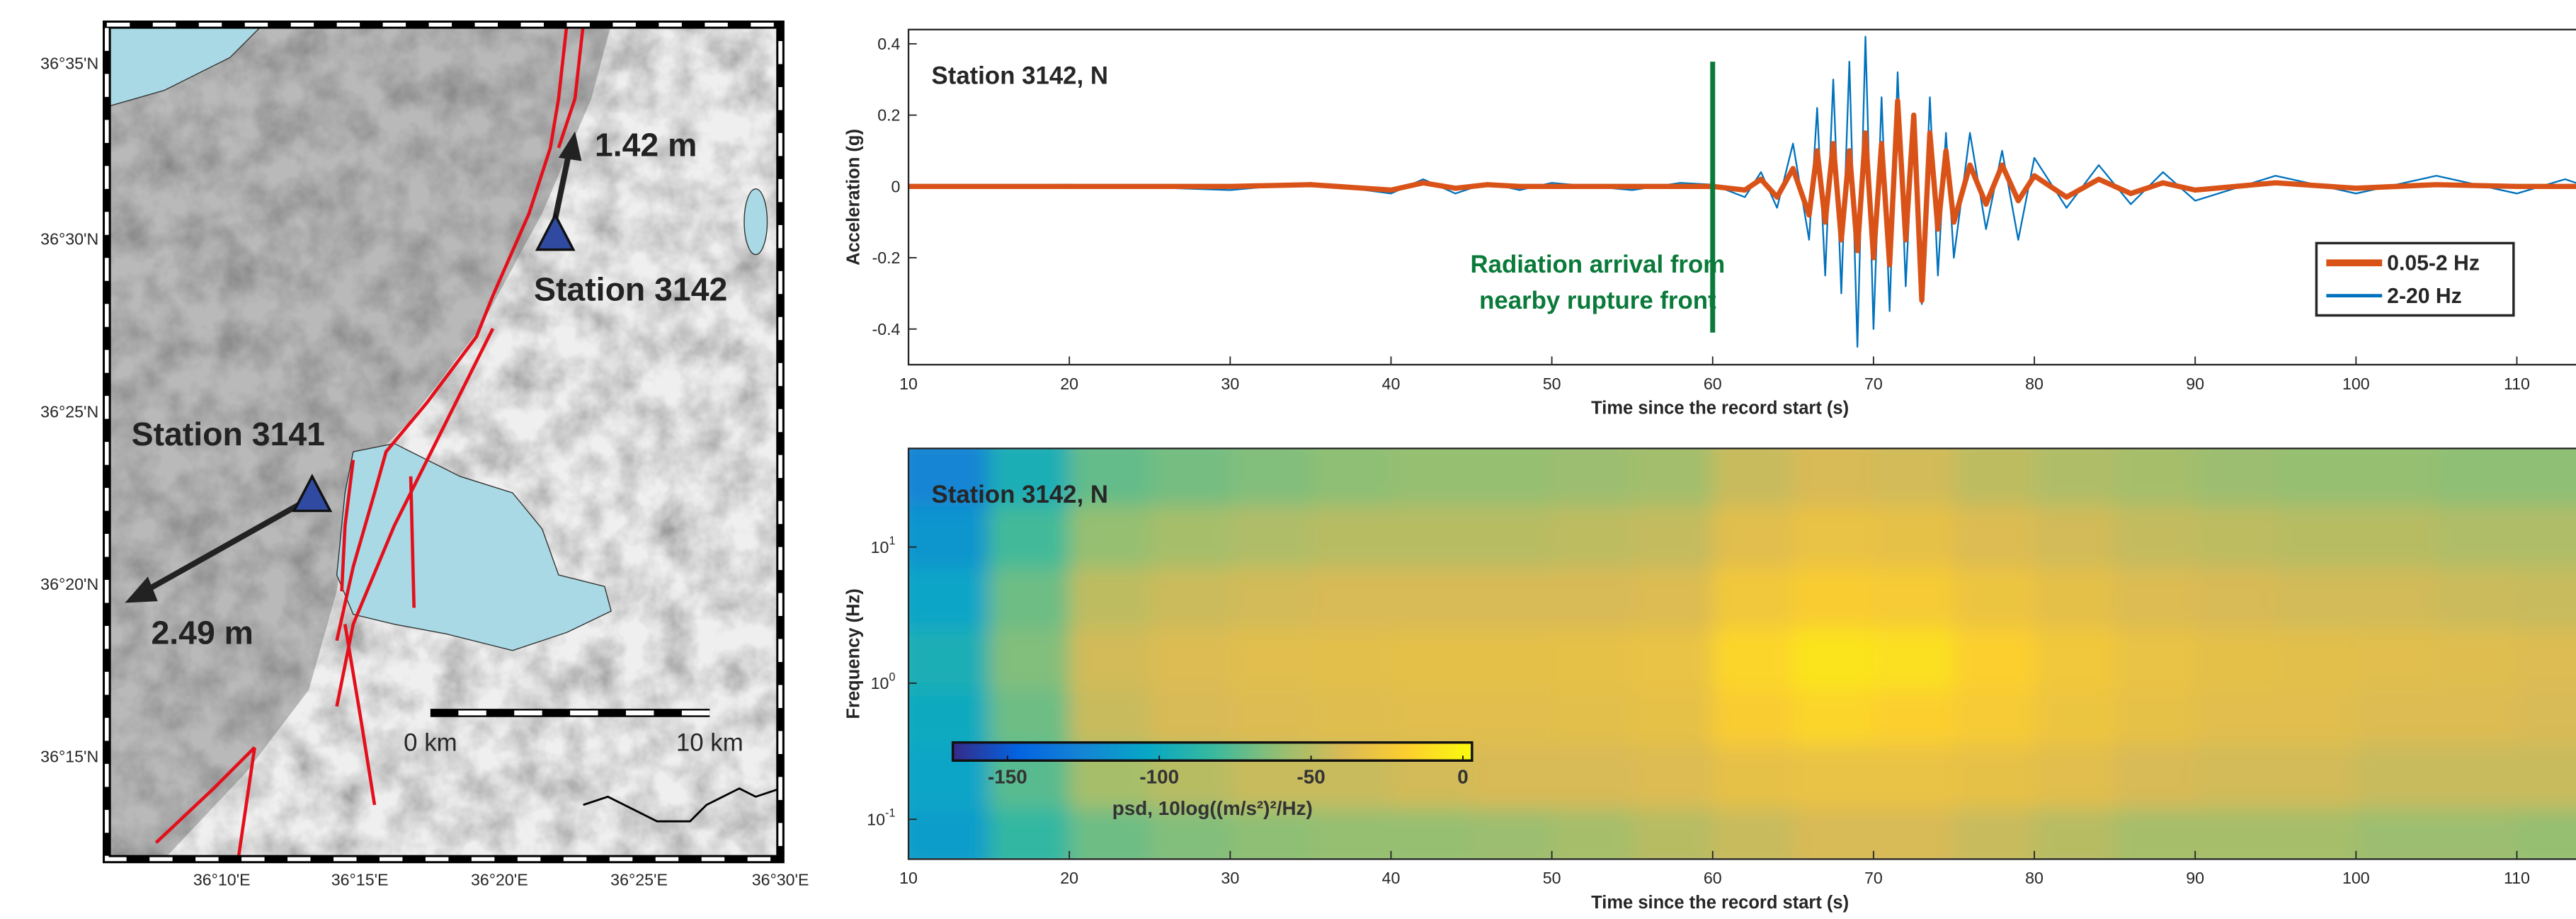 The height and width of the screenshot is (919, 2576). I want to click on lat-label: 36°30'N, so click(69, 239).